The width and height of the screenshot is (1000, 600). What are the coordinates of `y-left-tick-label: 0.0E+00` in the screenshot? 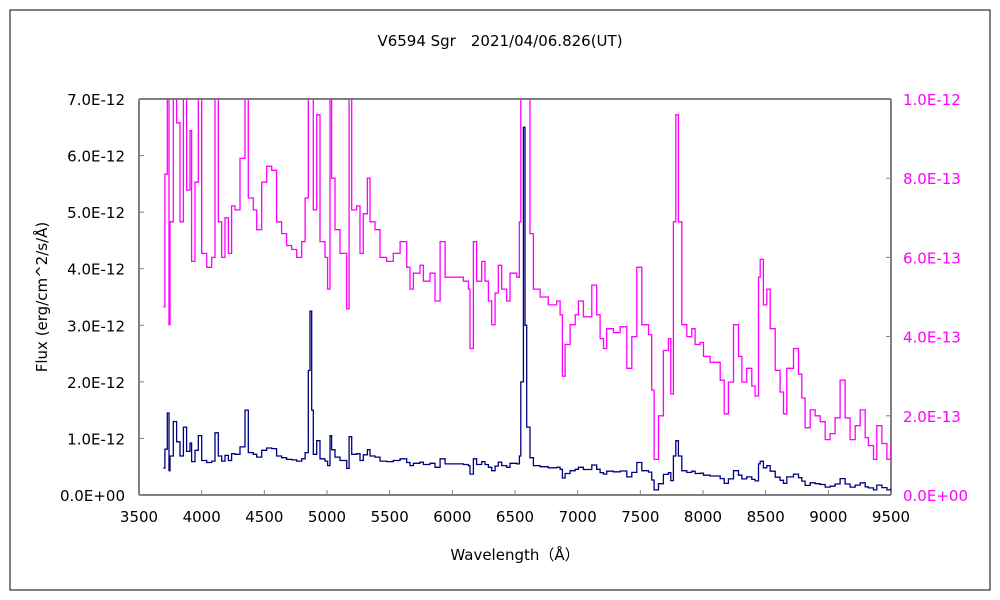 It's located at (92, 496).